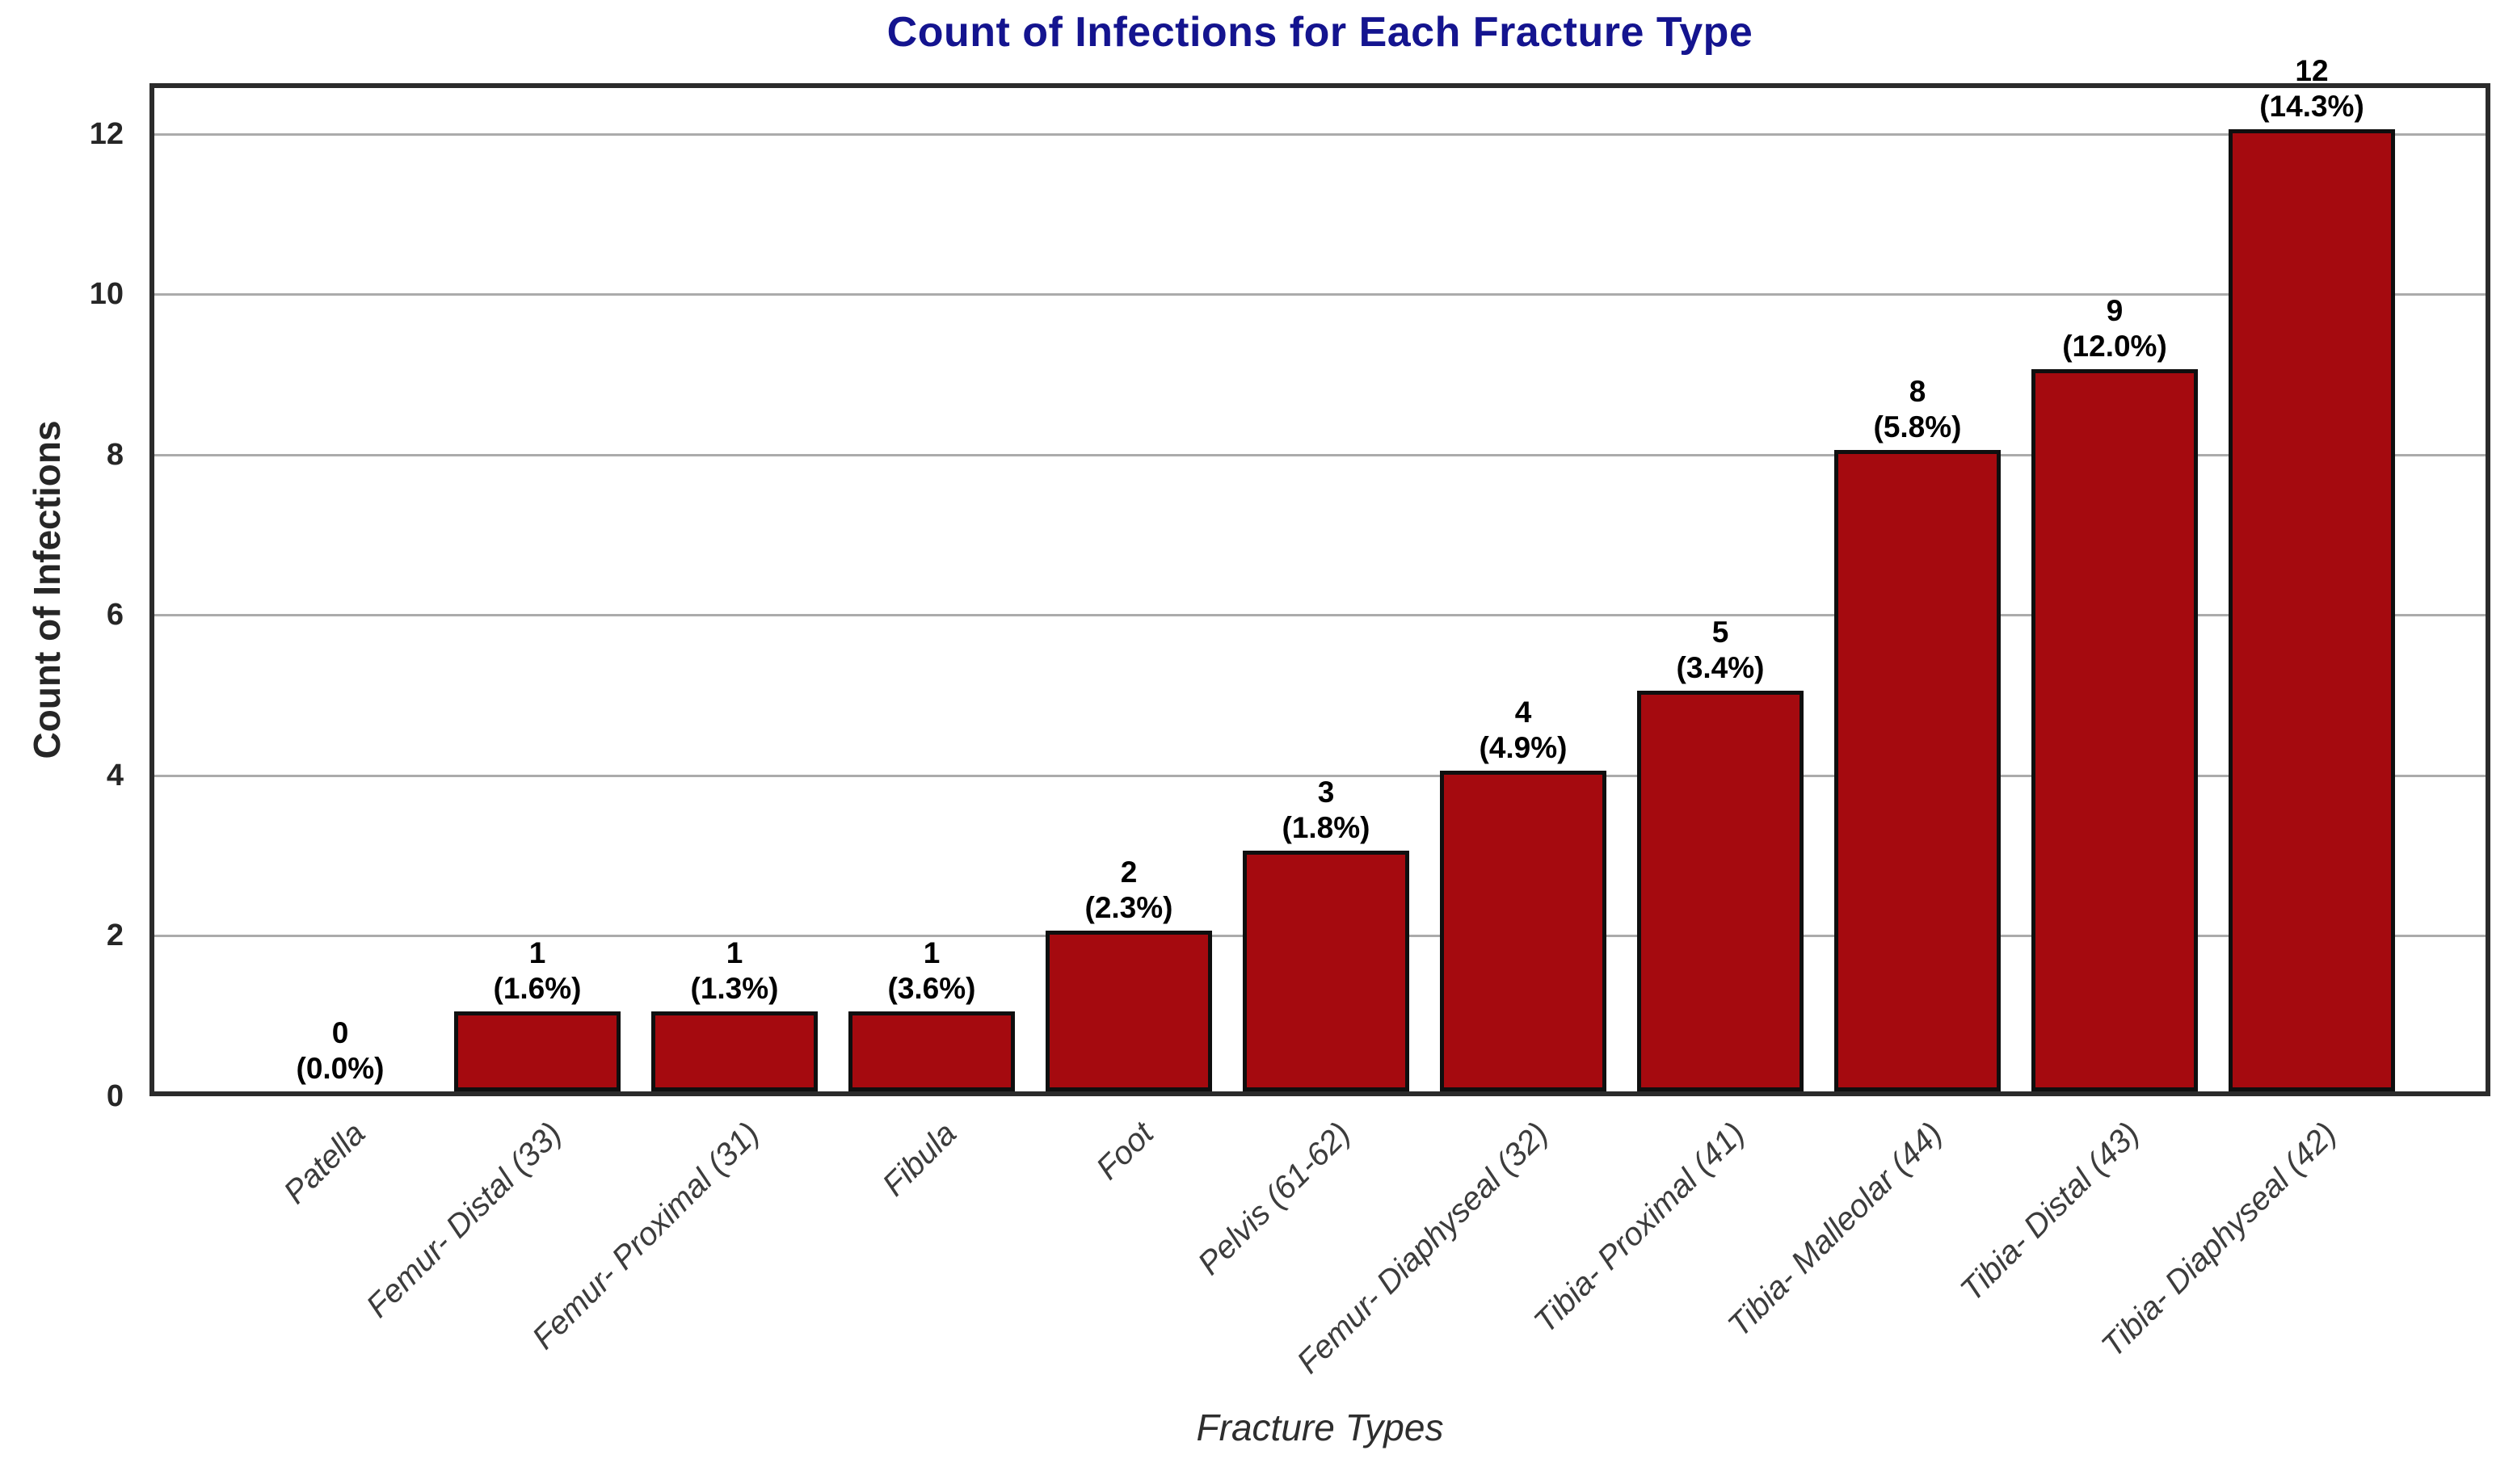 The height and width of the screenshot is (1484, 2513). What do you see at coordinates (115, 615) in the screenshot?
I see `y-tick-label: 6` at bounding box center [115, 615].